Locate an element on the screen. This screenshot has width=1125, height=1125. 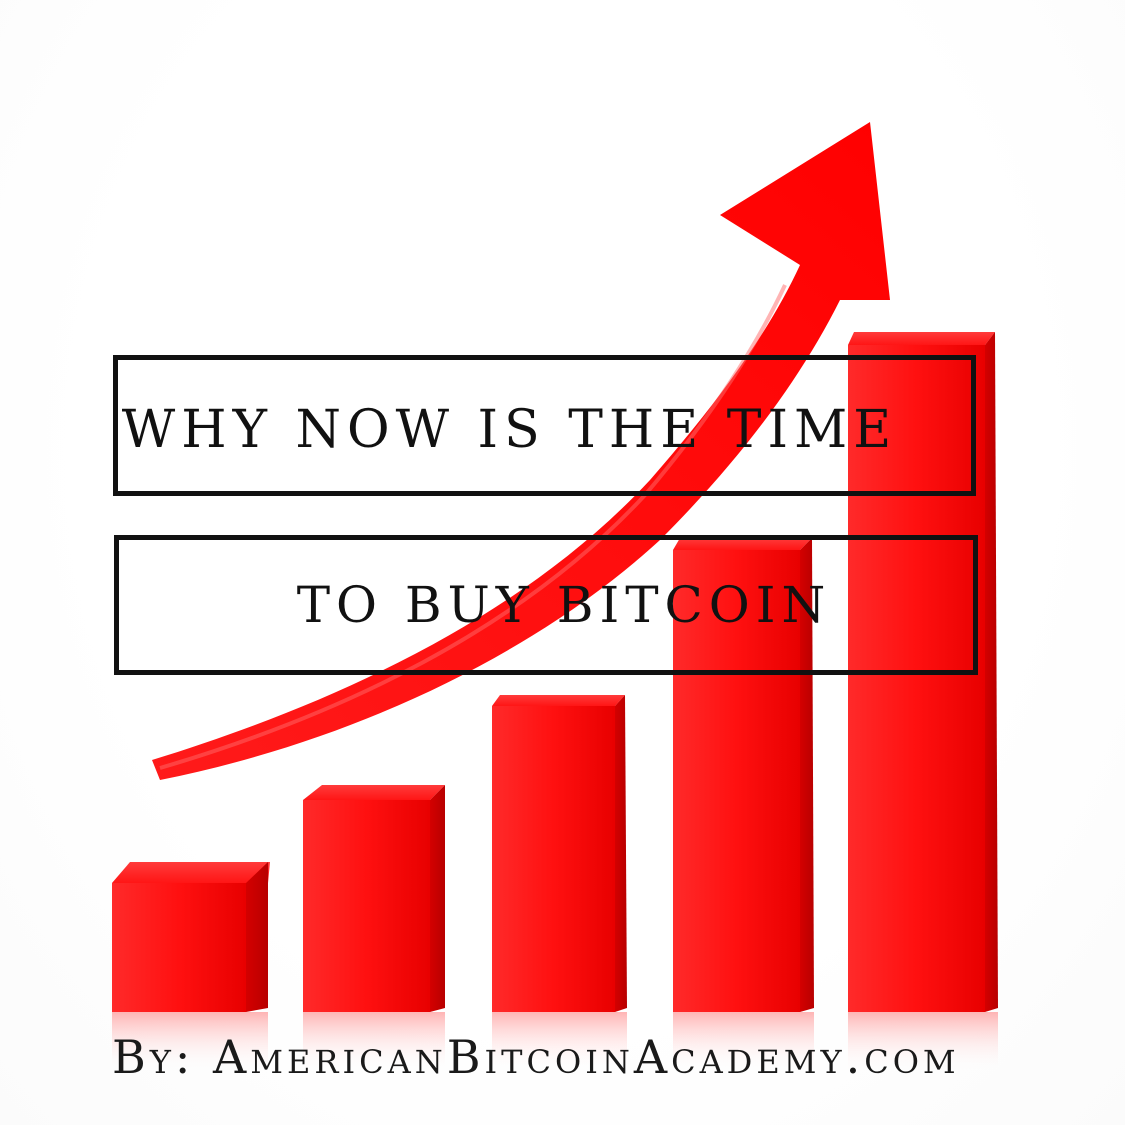
headline-line-2: TO BUY BITCOIN is located at coordinates (564, 605).